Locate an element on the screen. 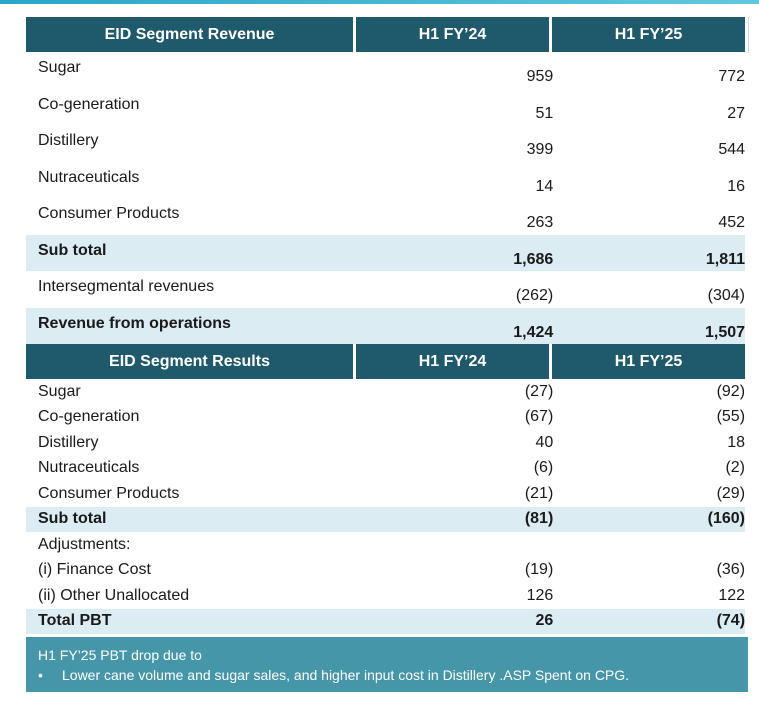  value-h1fy24: 14 is located at coordinates (544, 186).